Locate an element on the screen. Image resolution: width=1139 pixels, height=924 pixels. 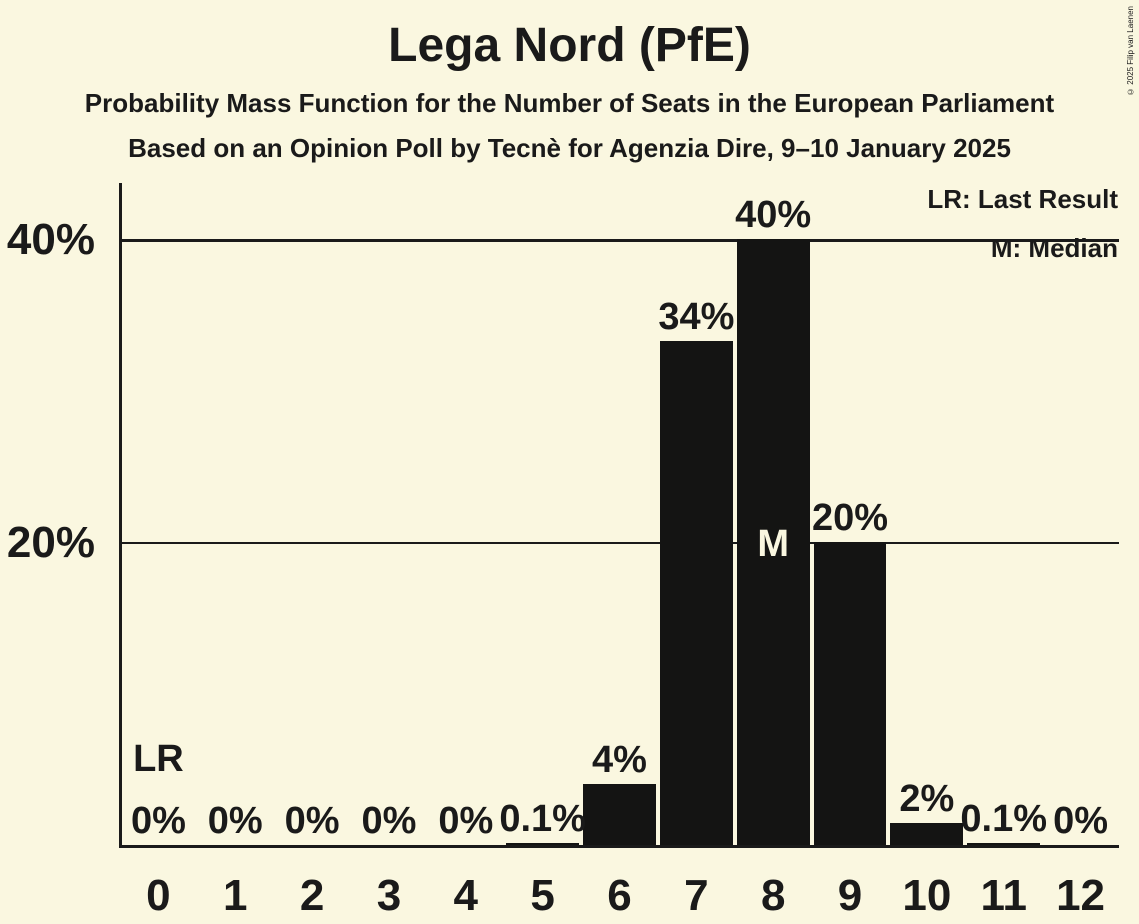
x-tick-label-6: 6 is located at coordinates (619, 895).